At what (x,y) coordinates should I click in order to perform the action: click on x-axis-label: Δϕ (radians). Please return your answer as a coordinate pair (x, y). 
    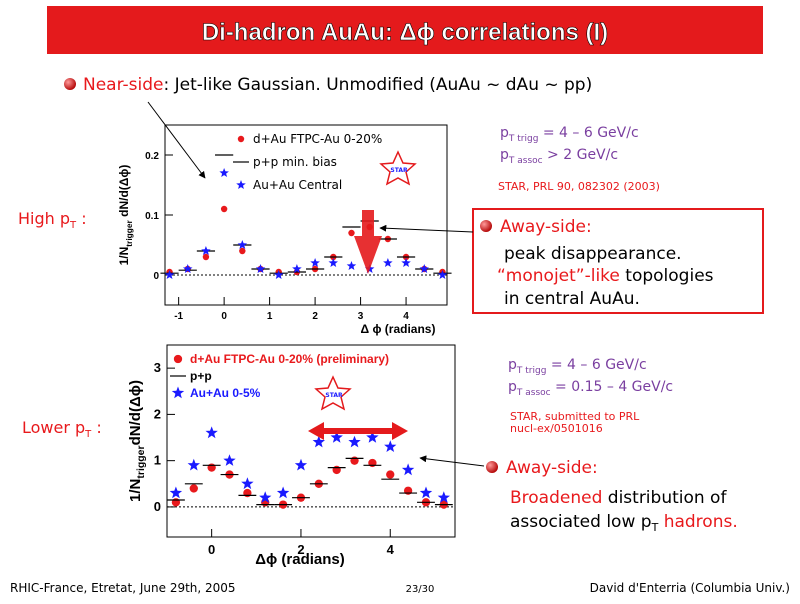
    Looking at the image, I should click on (300, 559).